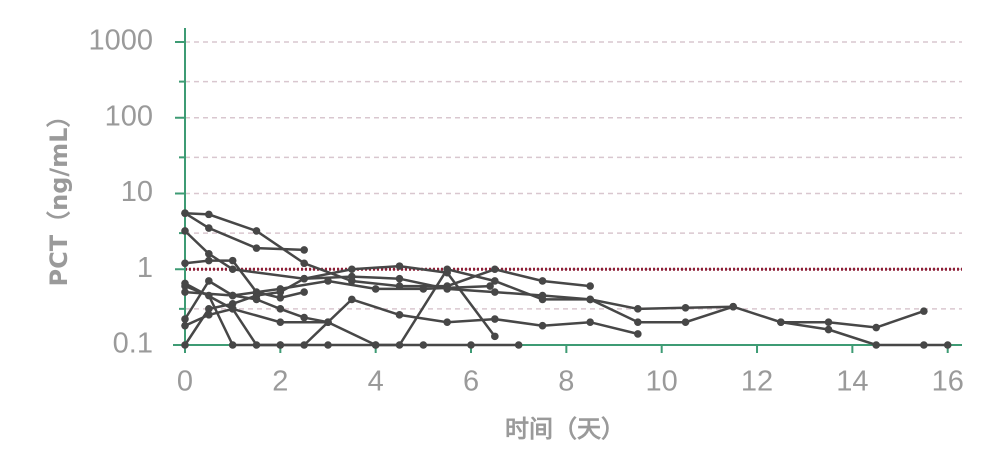 This screenshot has width=1002, height=454. I want to click on x-tick-label: 14, so click(852, 382).